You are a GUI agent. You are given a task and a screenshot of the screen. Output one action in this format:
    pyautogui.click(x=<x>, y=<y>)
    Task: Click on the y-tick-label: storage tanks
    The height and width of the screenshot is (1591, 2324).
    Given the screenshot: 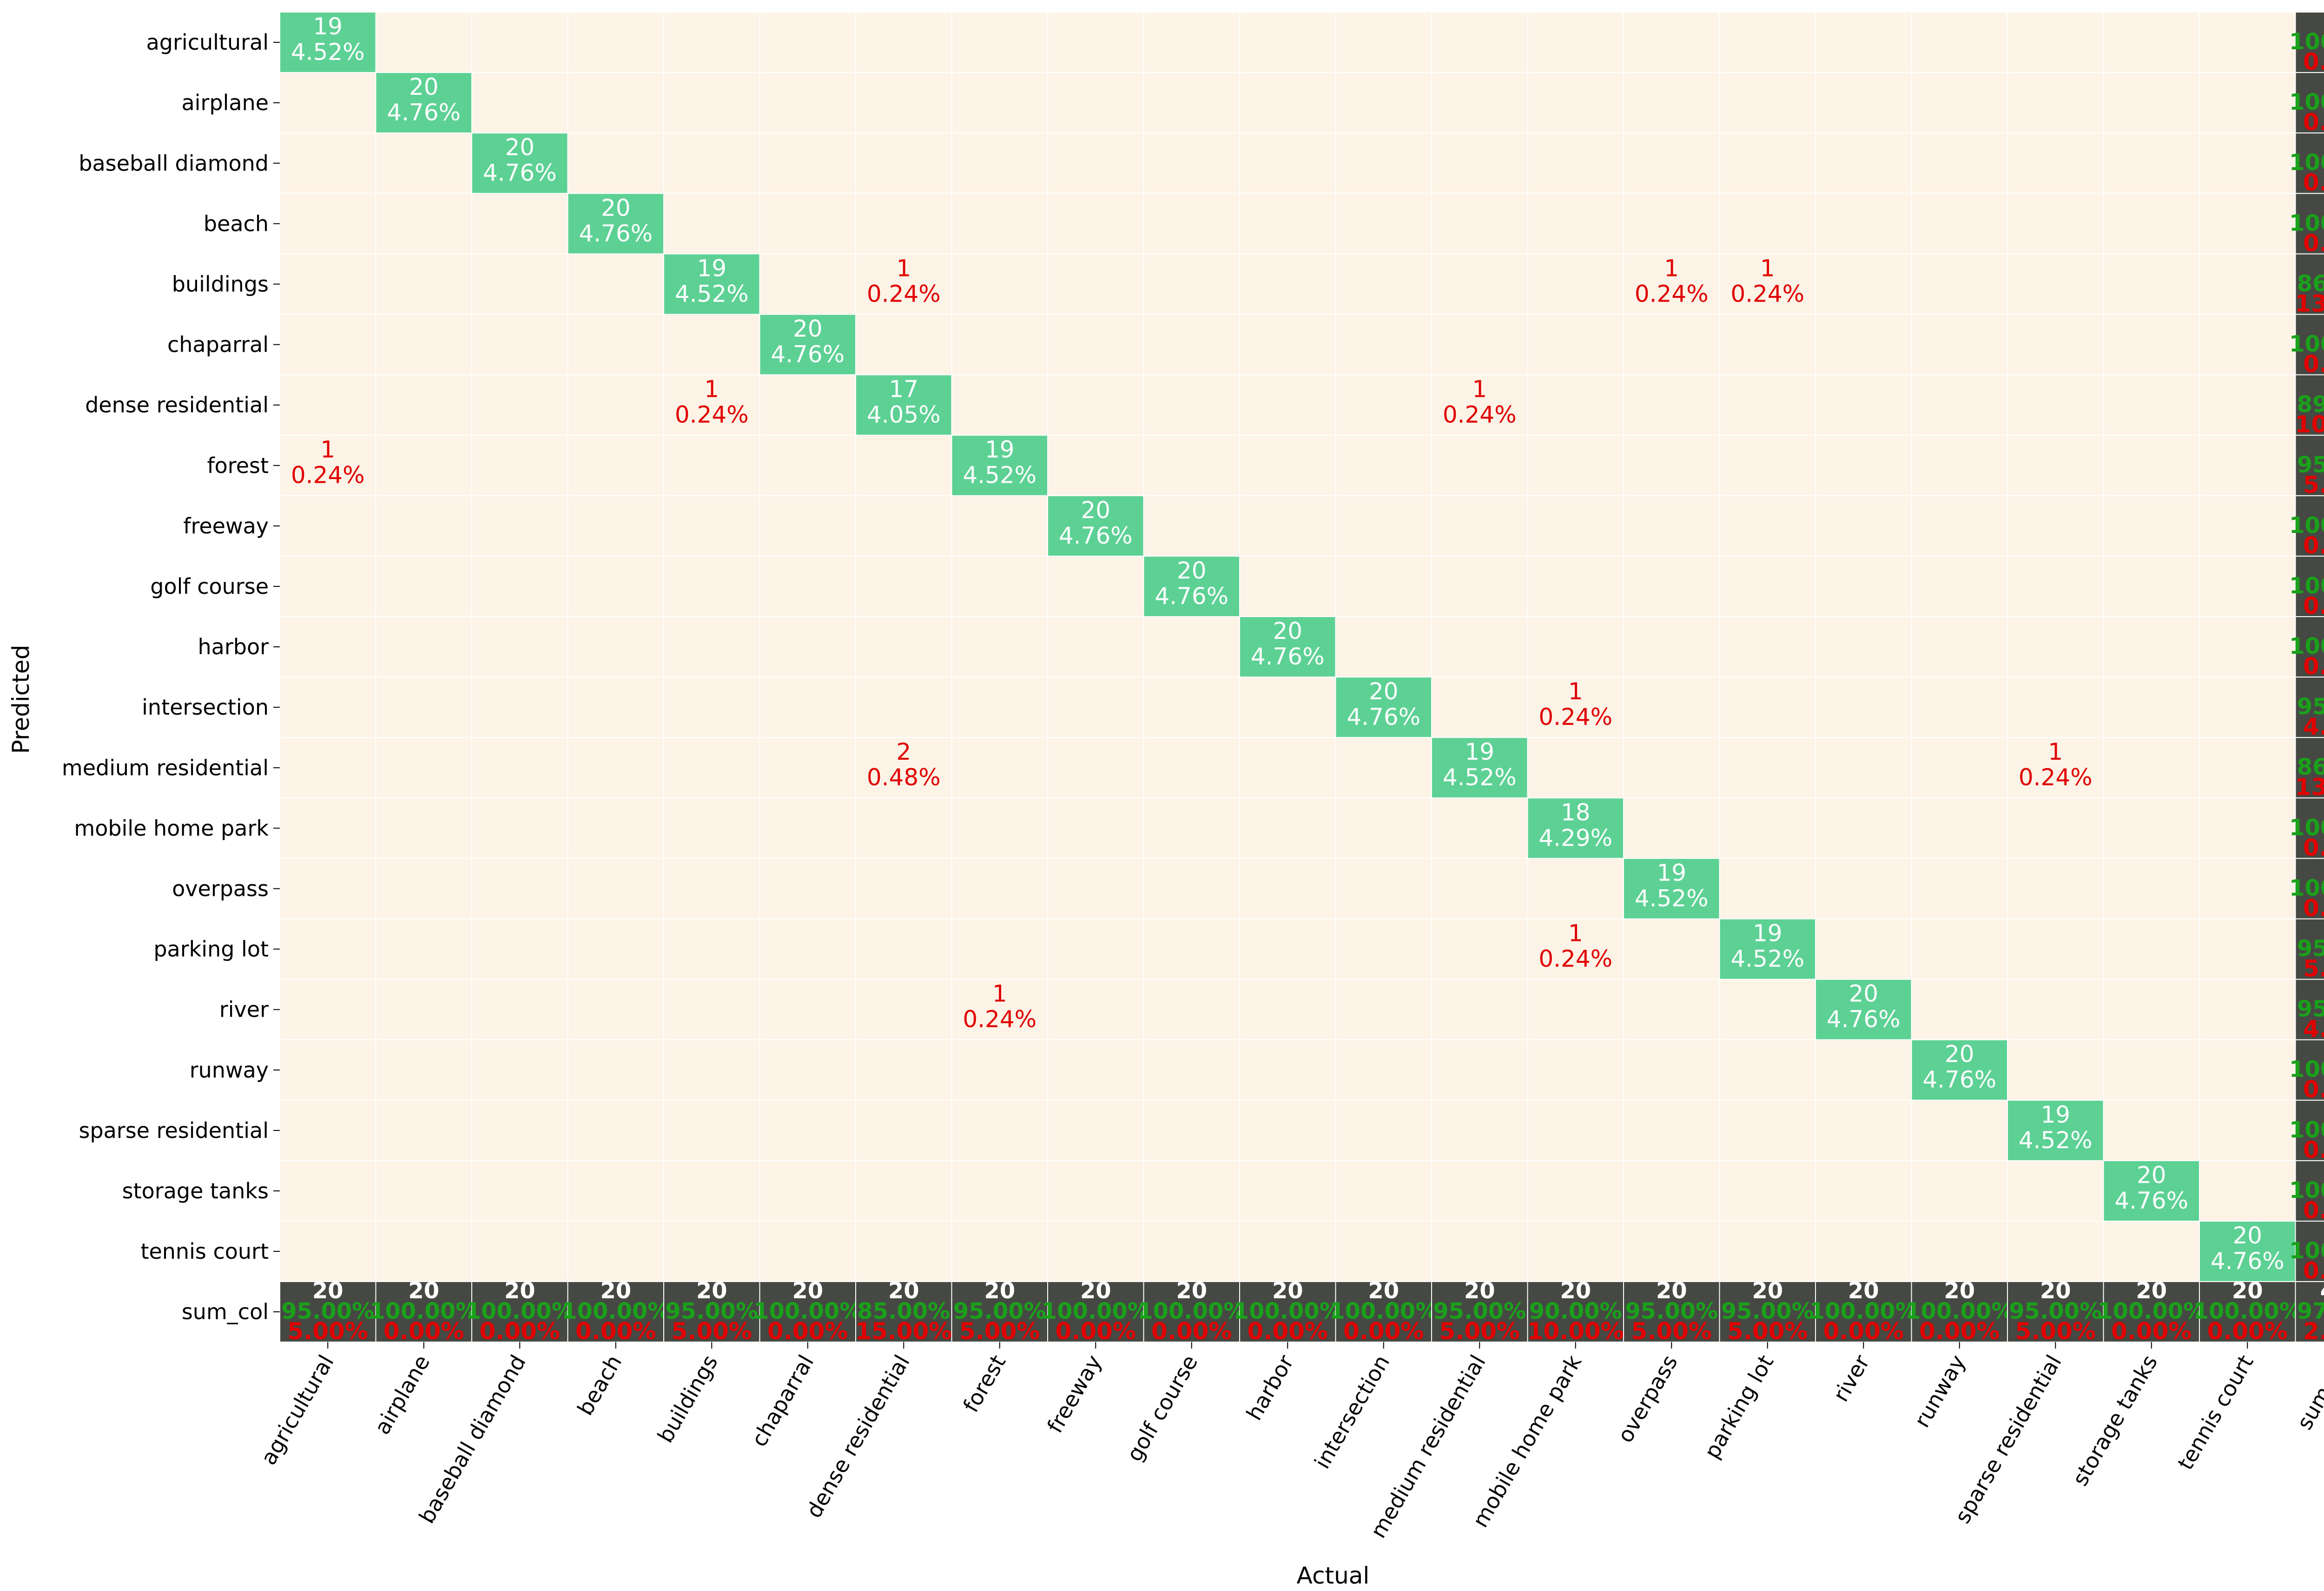 What is the action you would take?
    pyautogui.click(x=195, y=1190)
    